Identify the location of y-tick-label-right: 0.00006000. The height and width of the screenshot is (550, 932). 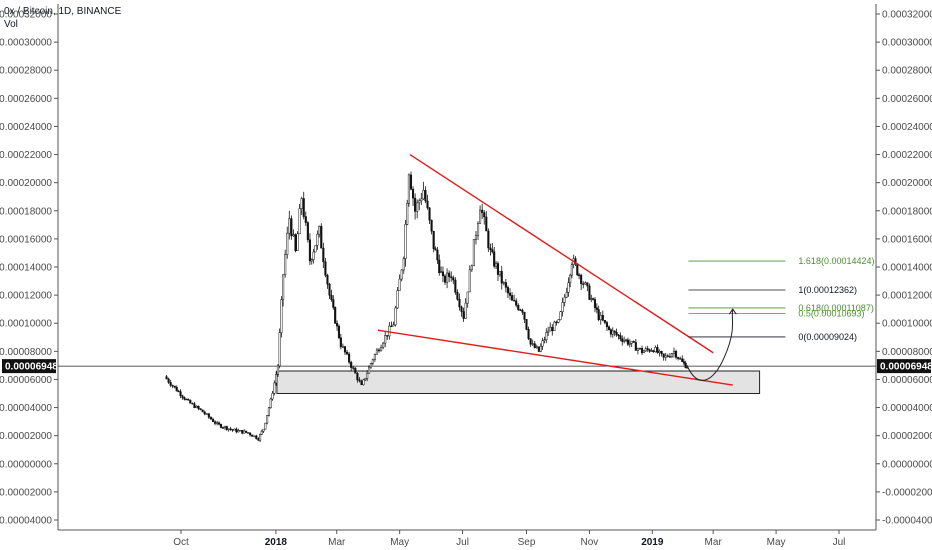
(907, 380).